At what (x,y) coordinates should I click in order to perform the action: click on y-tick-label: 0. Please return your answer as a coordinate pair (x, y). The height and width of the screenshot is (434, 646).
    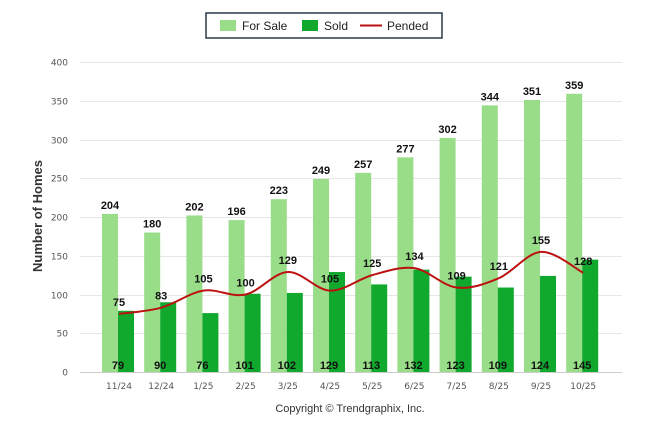
    Looking at the image, I should click on (65, 374).